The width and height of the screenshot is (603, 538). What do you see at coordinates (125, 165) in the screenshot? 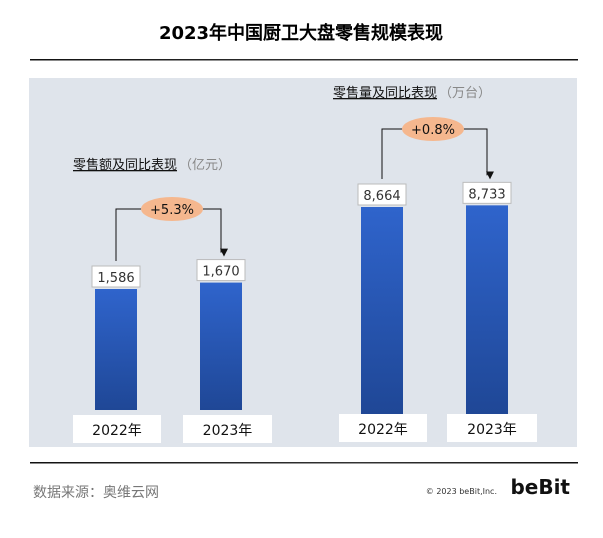
I see `chart-subtitle: 零售额及同比表现` at bounding box center [125, 165].